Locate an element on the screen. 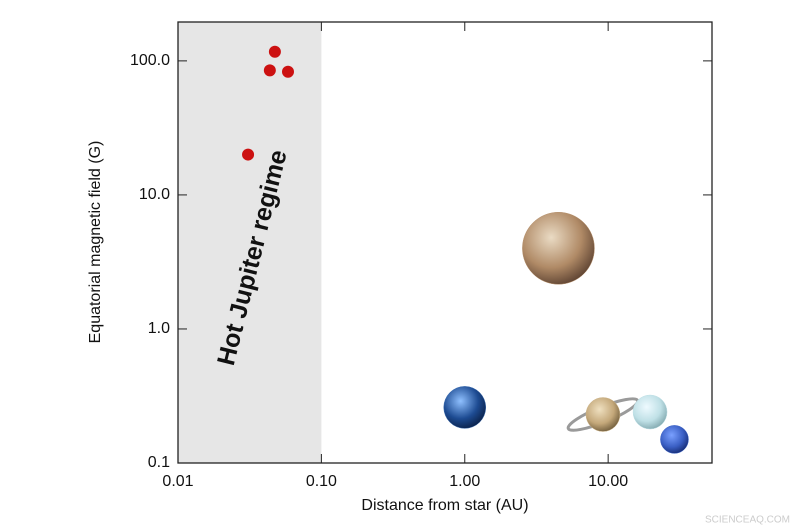  y-tick-label: 10.0 is located at coordinates (154, 194).